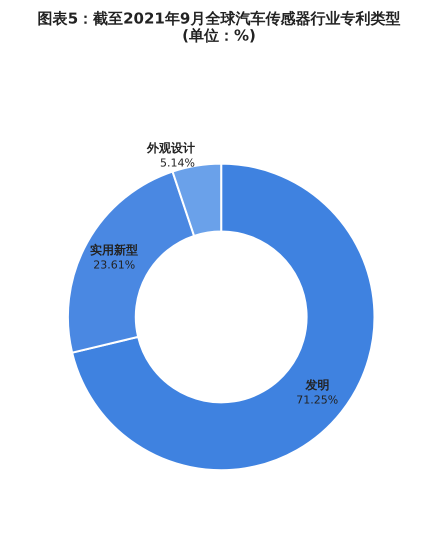  What do you see at coordinates (317, 385) in the screenshot?
I see `slice-label: 发明` at bounding box center [317, 385].